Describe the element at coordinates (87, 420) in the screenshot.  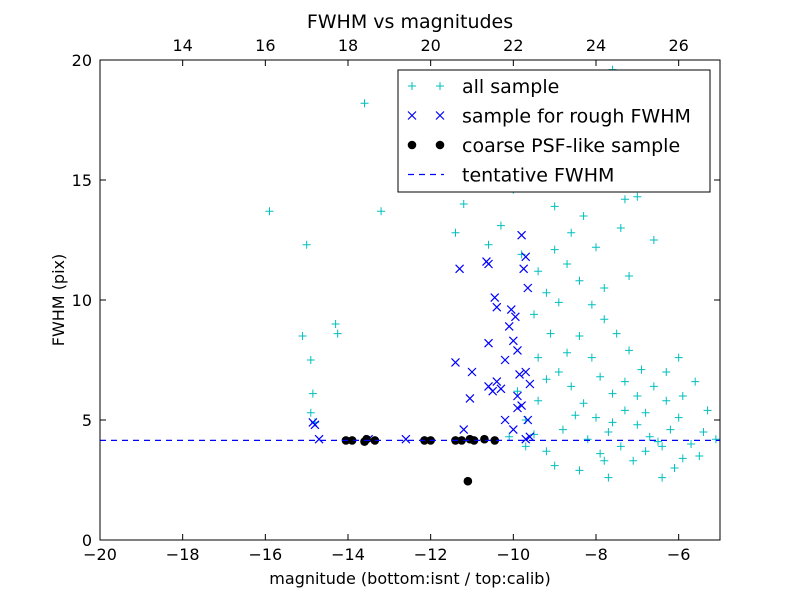
I see `y-tick-label: 5` at that location.